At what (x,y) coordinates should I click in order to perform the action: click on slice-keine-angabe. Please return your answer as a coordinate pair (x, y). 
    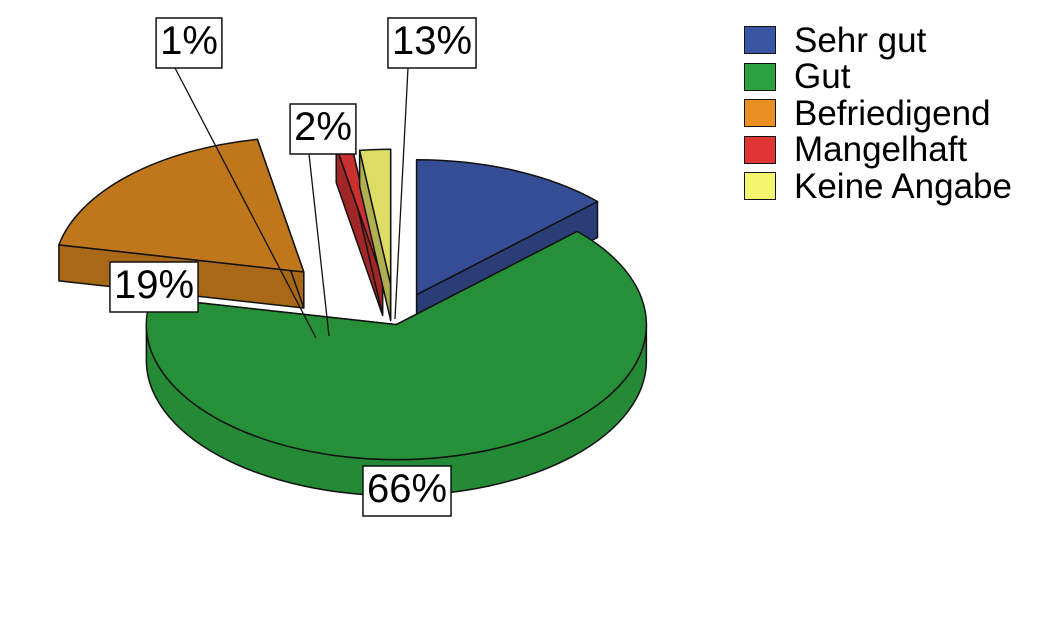
    Looking at the image, I should click on (375, 235).